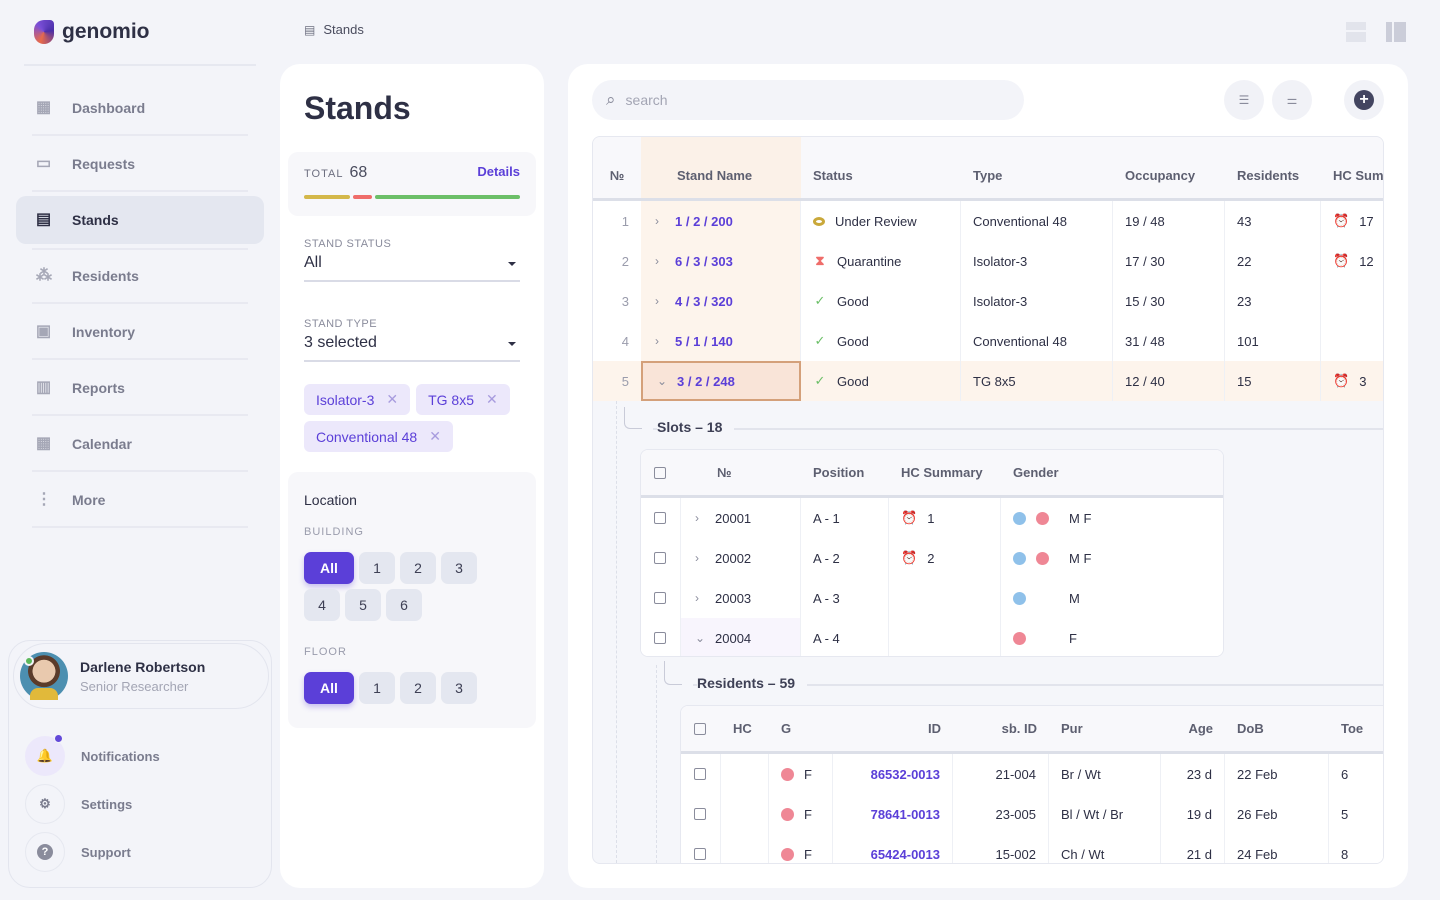 The image size is (1440, 900). Describe the element at coordinates (1356, 32) in the screenshot. I see `layout-rows-icon` at that location.